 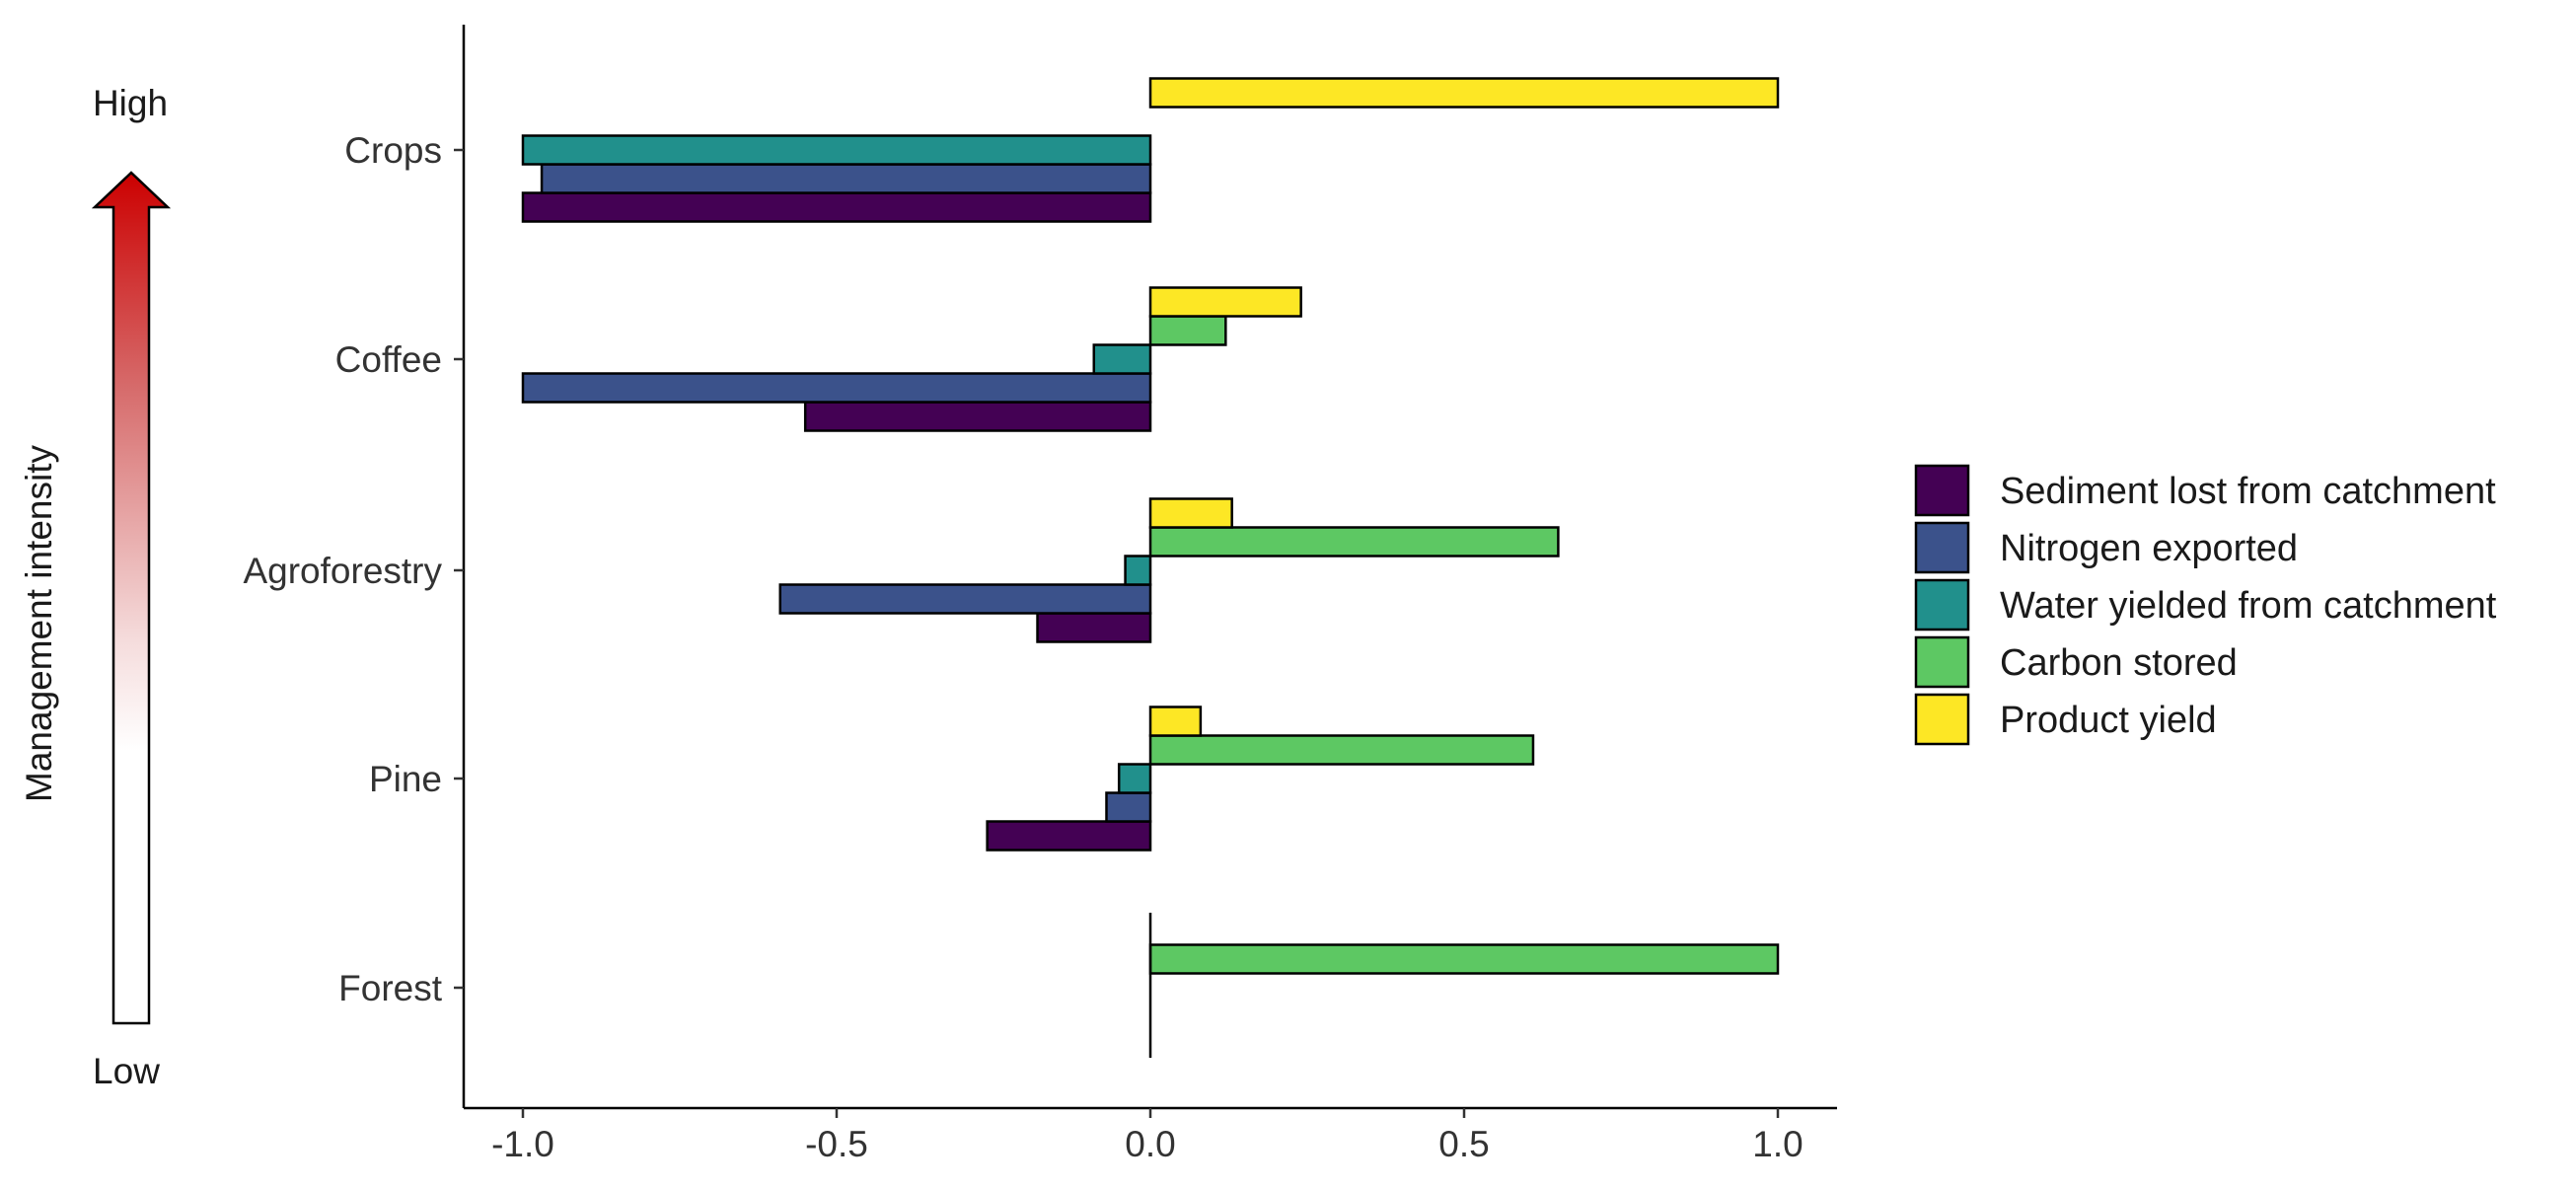 I want to click on legend-swatch-product-yield, so click(x=1942, y=719).